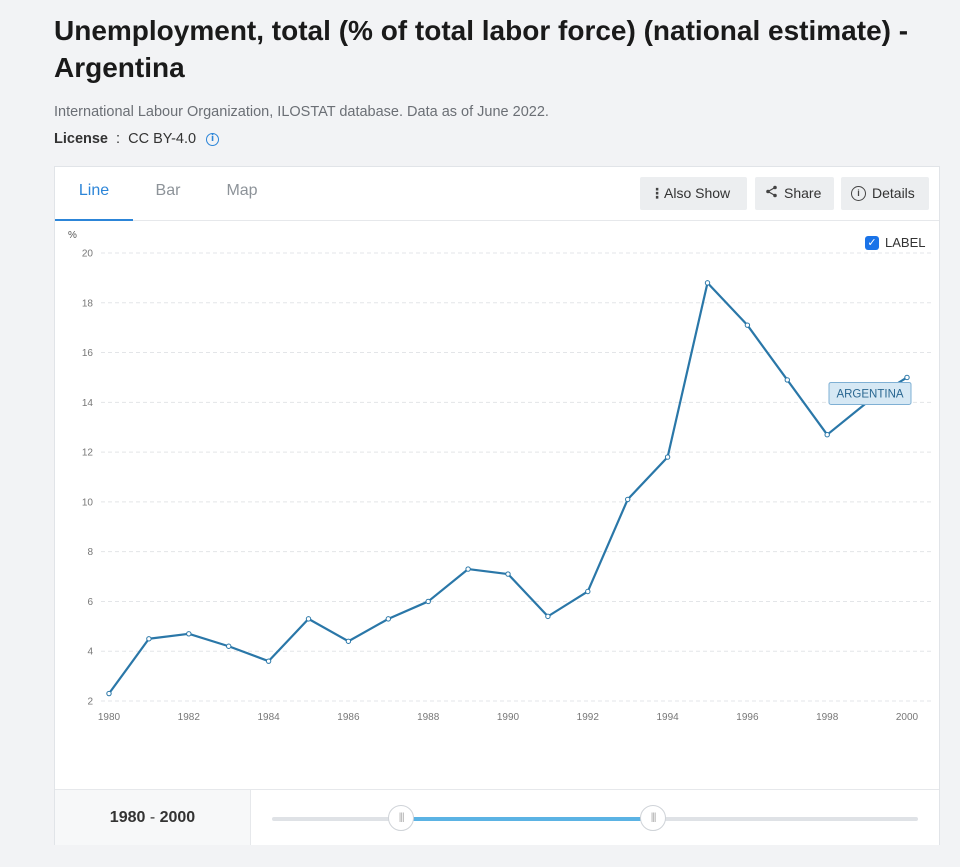  I want to click on license-value: CC BY-4.0, so click(162, 139).